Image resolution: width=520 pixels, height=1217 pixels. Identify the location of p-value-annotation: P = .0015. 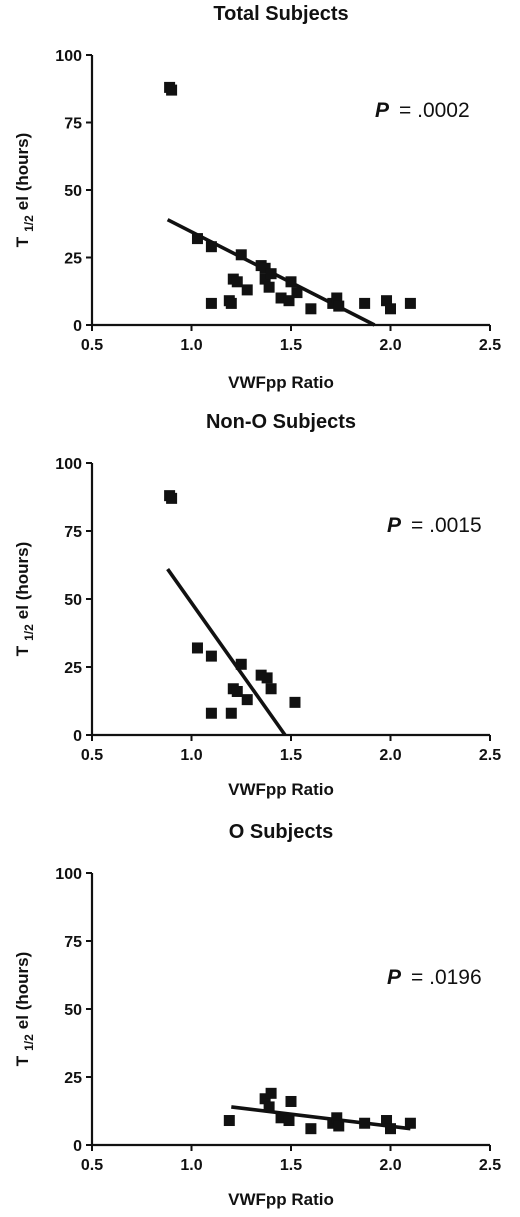
(434, 525).